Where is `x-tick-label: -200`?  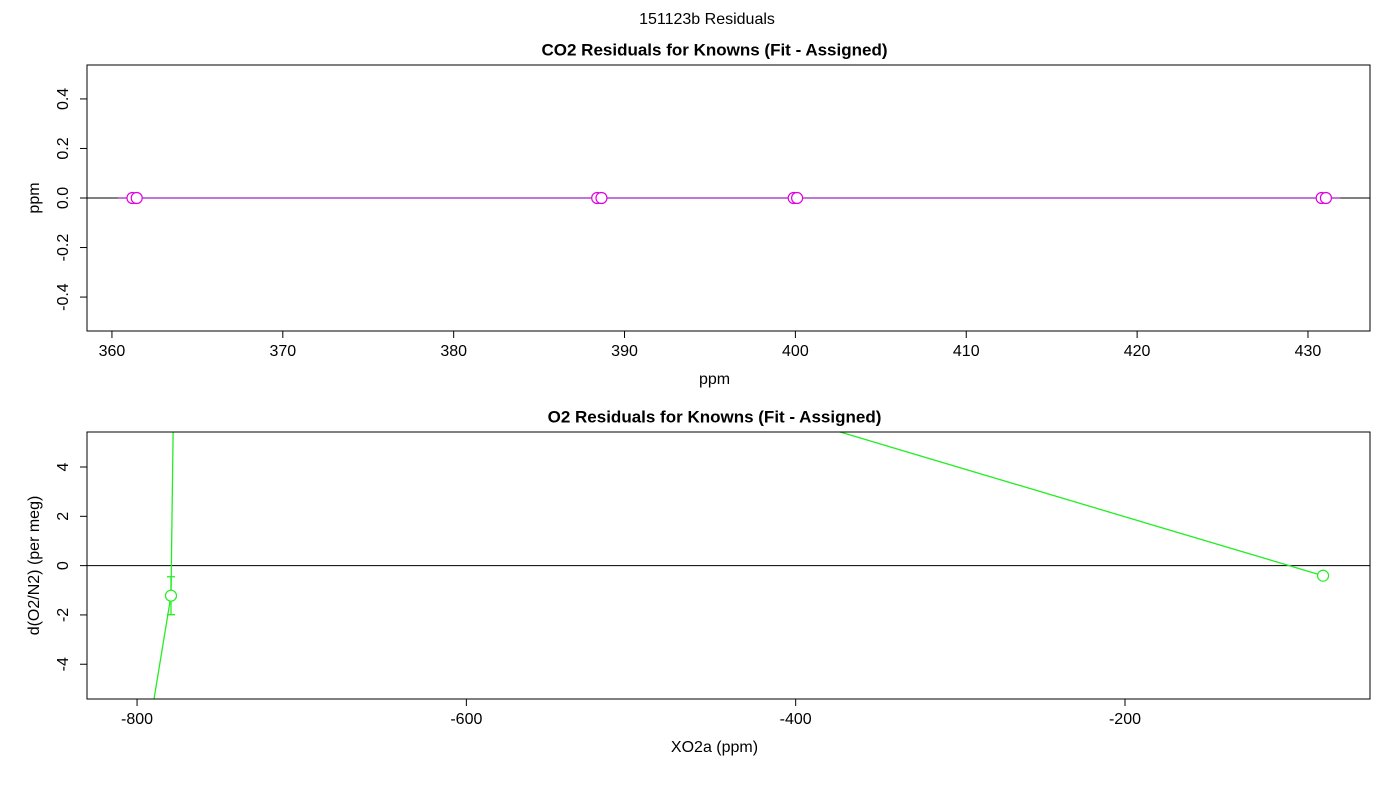 x-tick-label: -200 is located at coordinates (1125, 719).